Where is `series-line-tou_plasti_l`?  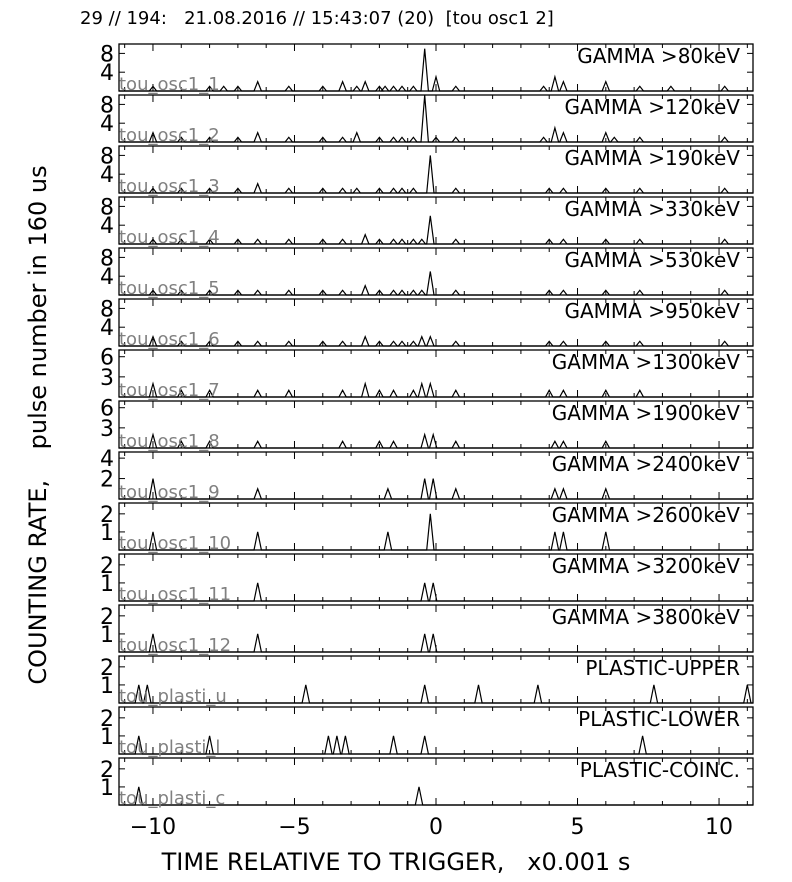
series-line-tou_plasti_l is located at coordinates (436, 745).